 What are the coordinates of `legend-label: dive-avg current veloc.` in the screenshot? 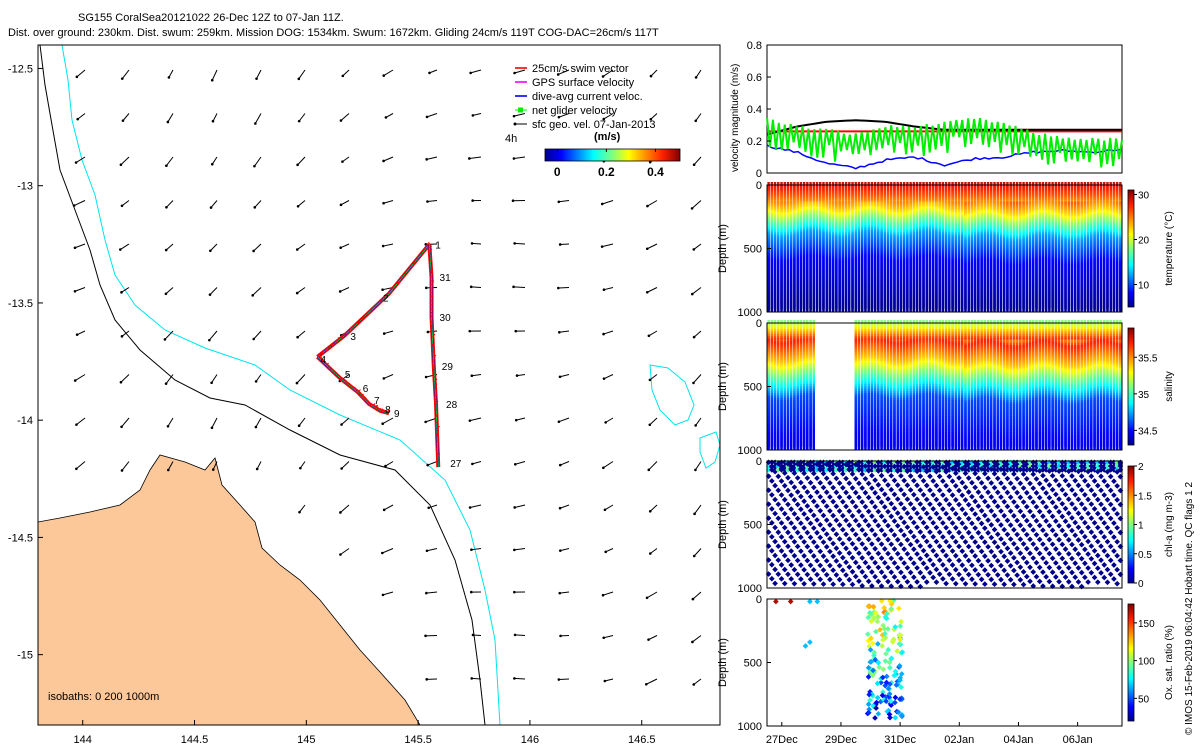 It's located at (587, 97).